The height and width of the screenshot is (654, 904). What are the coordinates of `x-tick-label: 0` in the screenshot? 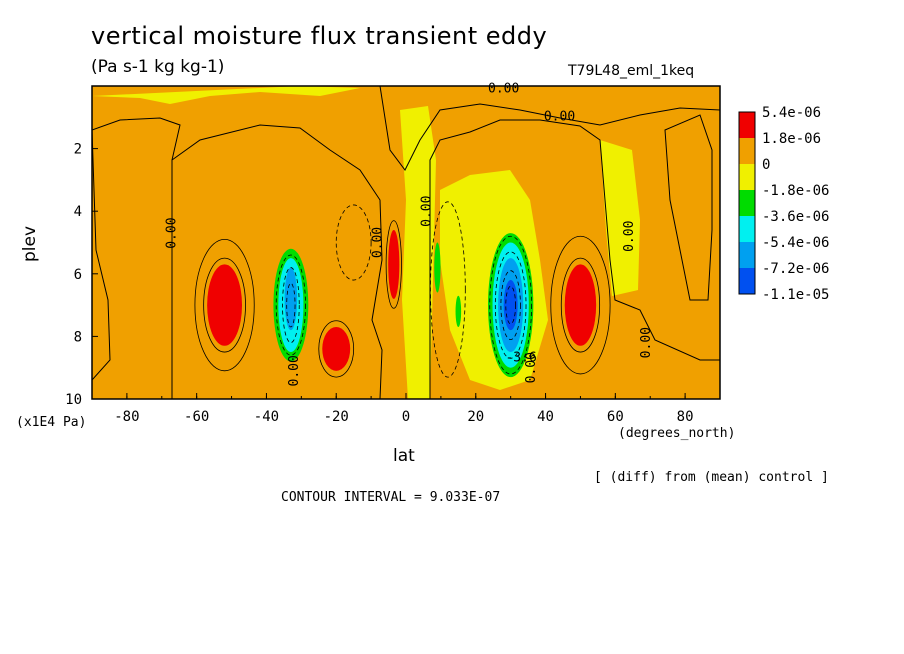 It's located at (406, 417).